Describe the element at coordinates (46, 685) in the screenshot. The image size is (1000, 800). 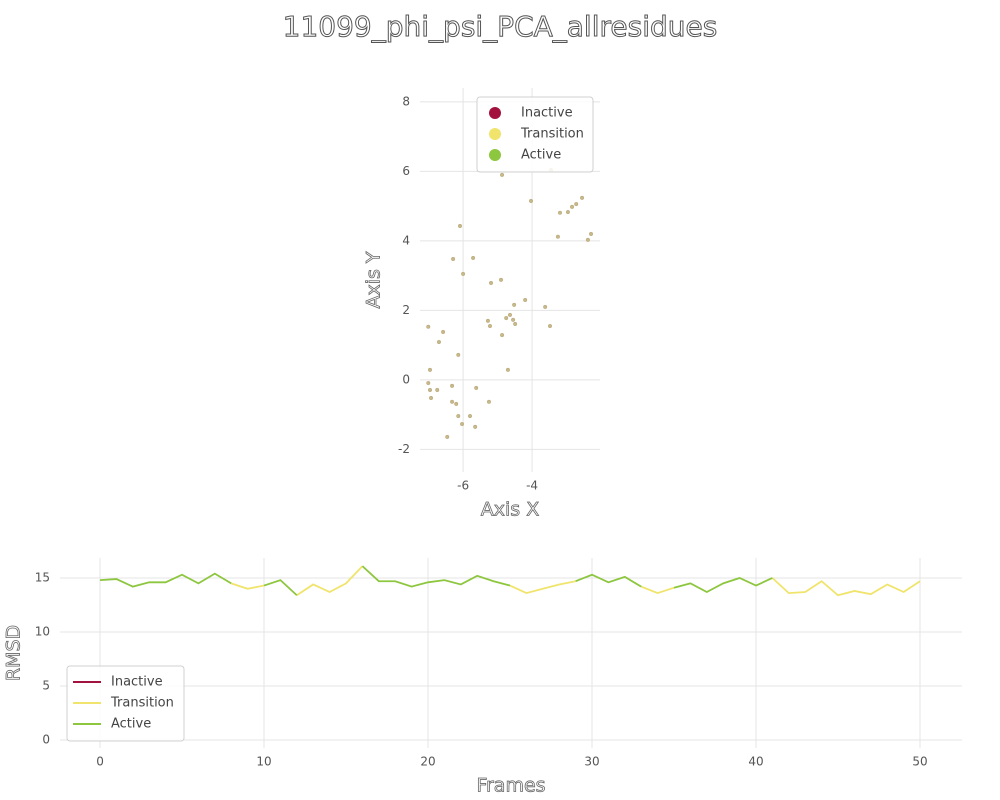
I see `y-tick-label: 5` at that location.